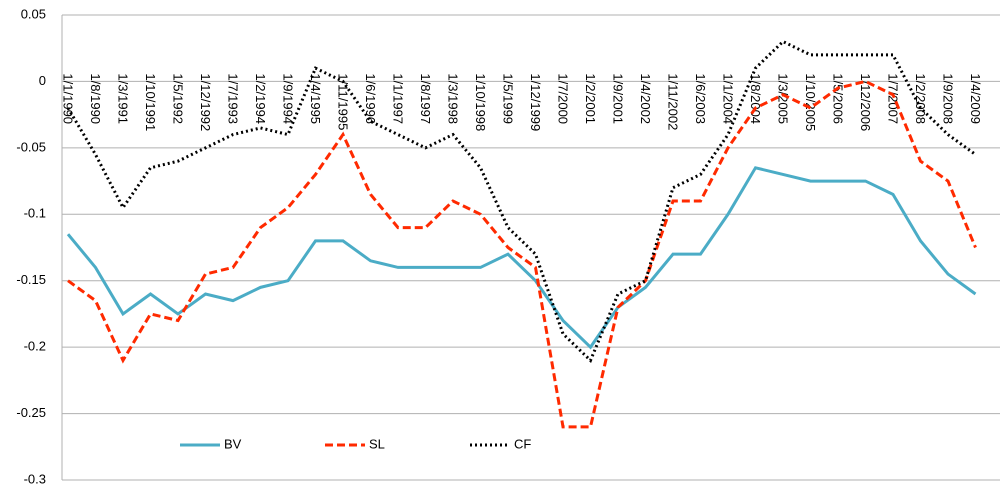 This screenshot has height=486, width=1005. What do you see at coordinates (645, 98) in the screenshot?
I see `x-tick-label: 1/4/2002` at bounding box center [645, 98].